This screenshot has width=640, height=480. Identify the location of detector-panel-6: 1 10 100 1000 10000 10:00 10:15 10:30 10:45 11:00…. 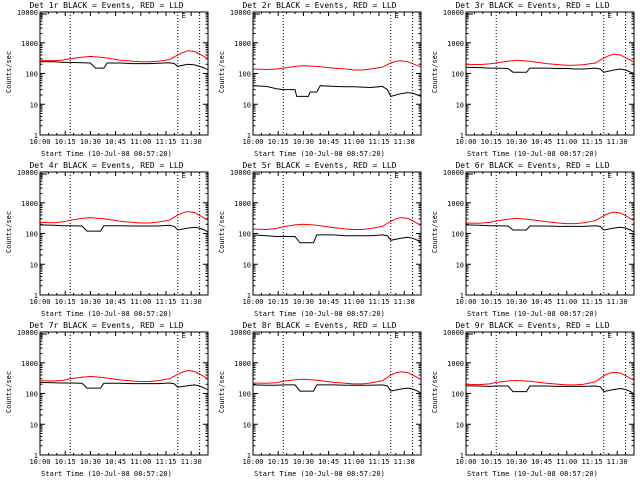
(532, 240).